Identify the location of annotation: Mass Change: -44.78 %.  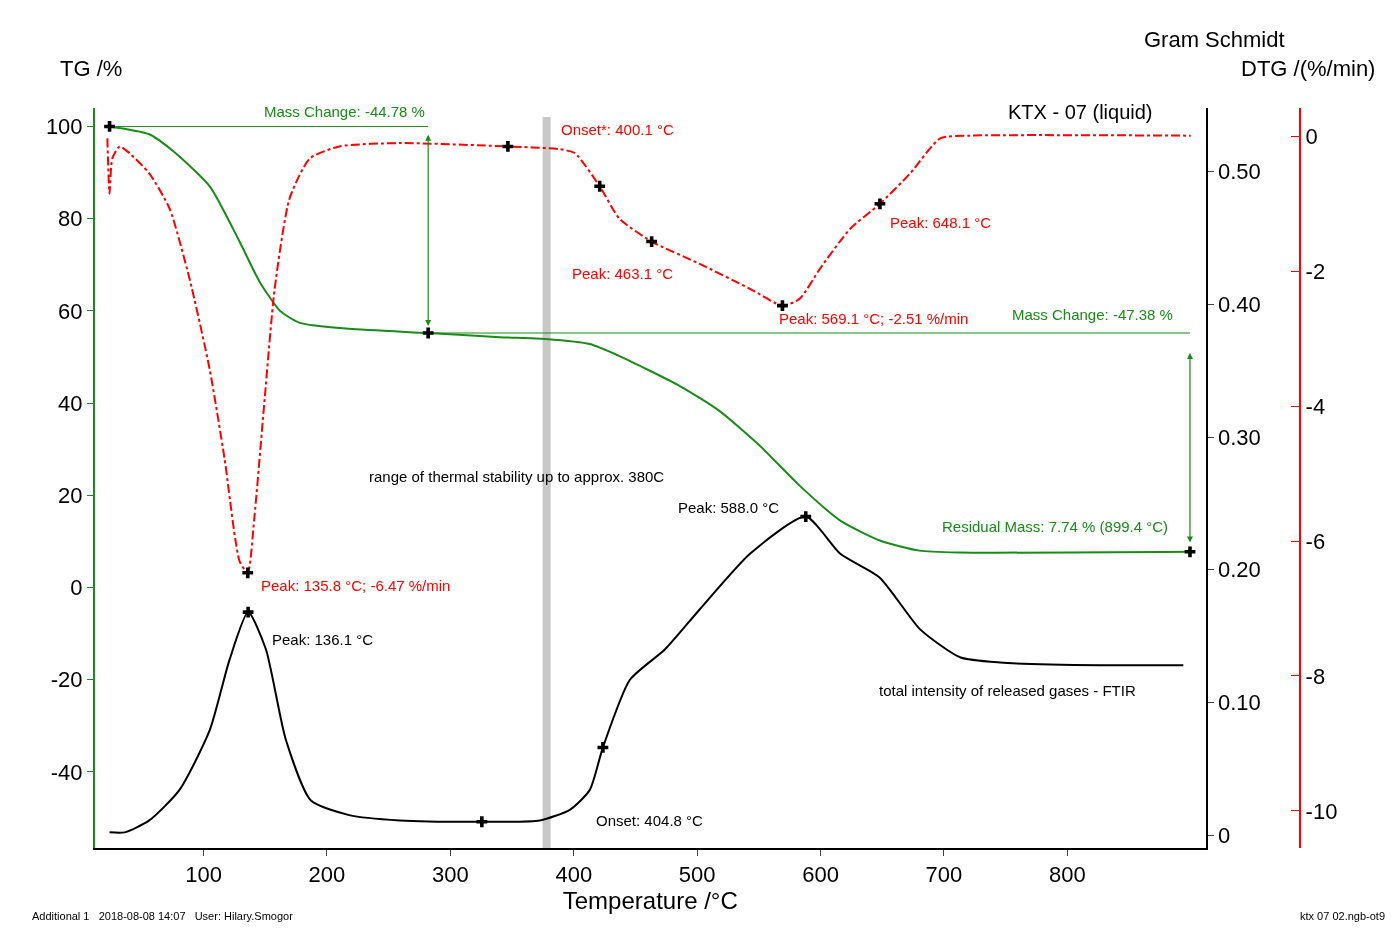
(344, 111).